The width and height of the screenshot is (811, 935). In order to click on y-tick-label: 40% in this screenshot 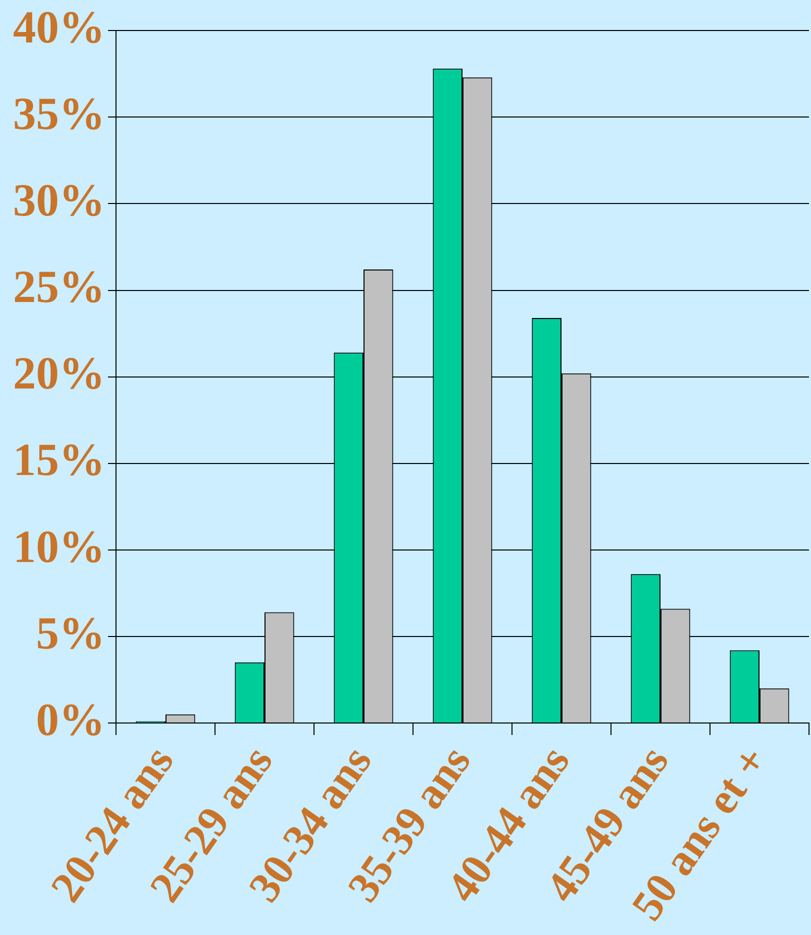, I will do `click(59, 26)`.